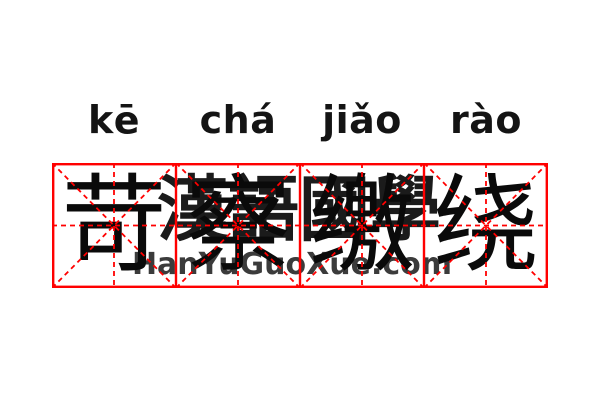 Image resolution: width=600 pixels, height=400 pixels. I want to click on hanzi-character-3: 缴, so click(362, 225).